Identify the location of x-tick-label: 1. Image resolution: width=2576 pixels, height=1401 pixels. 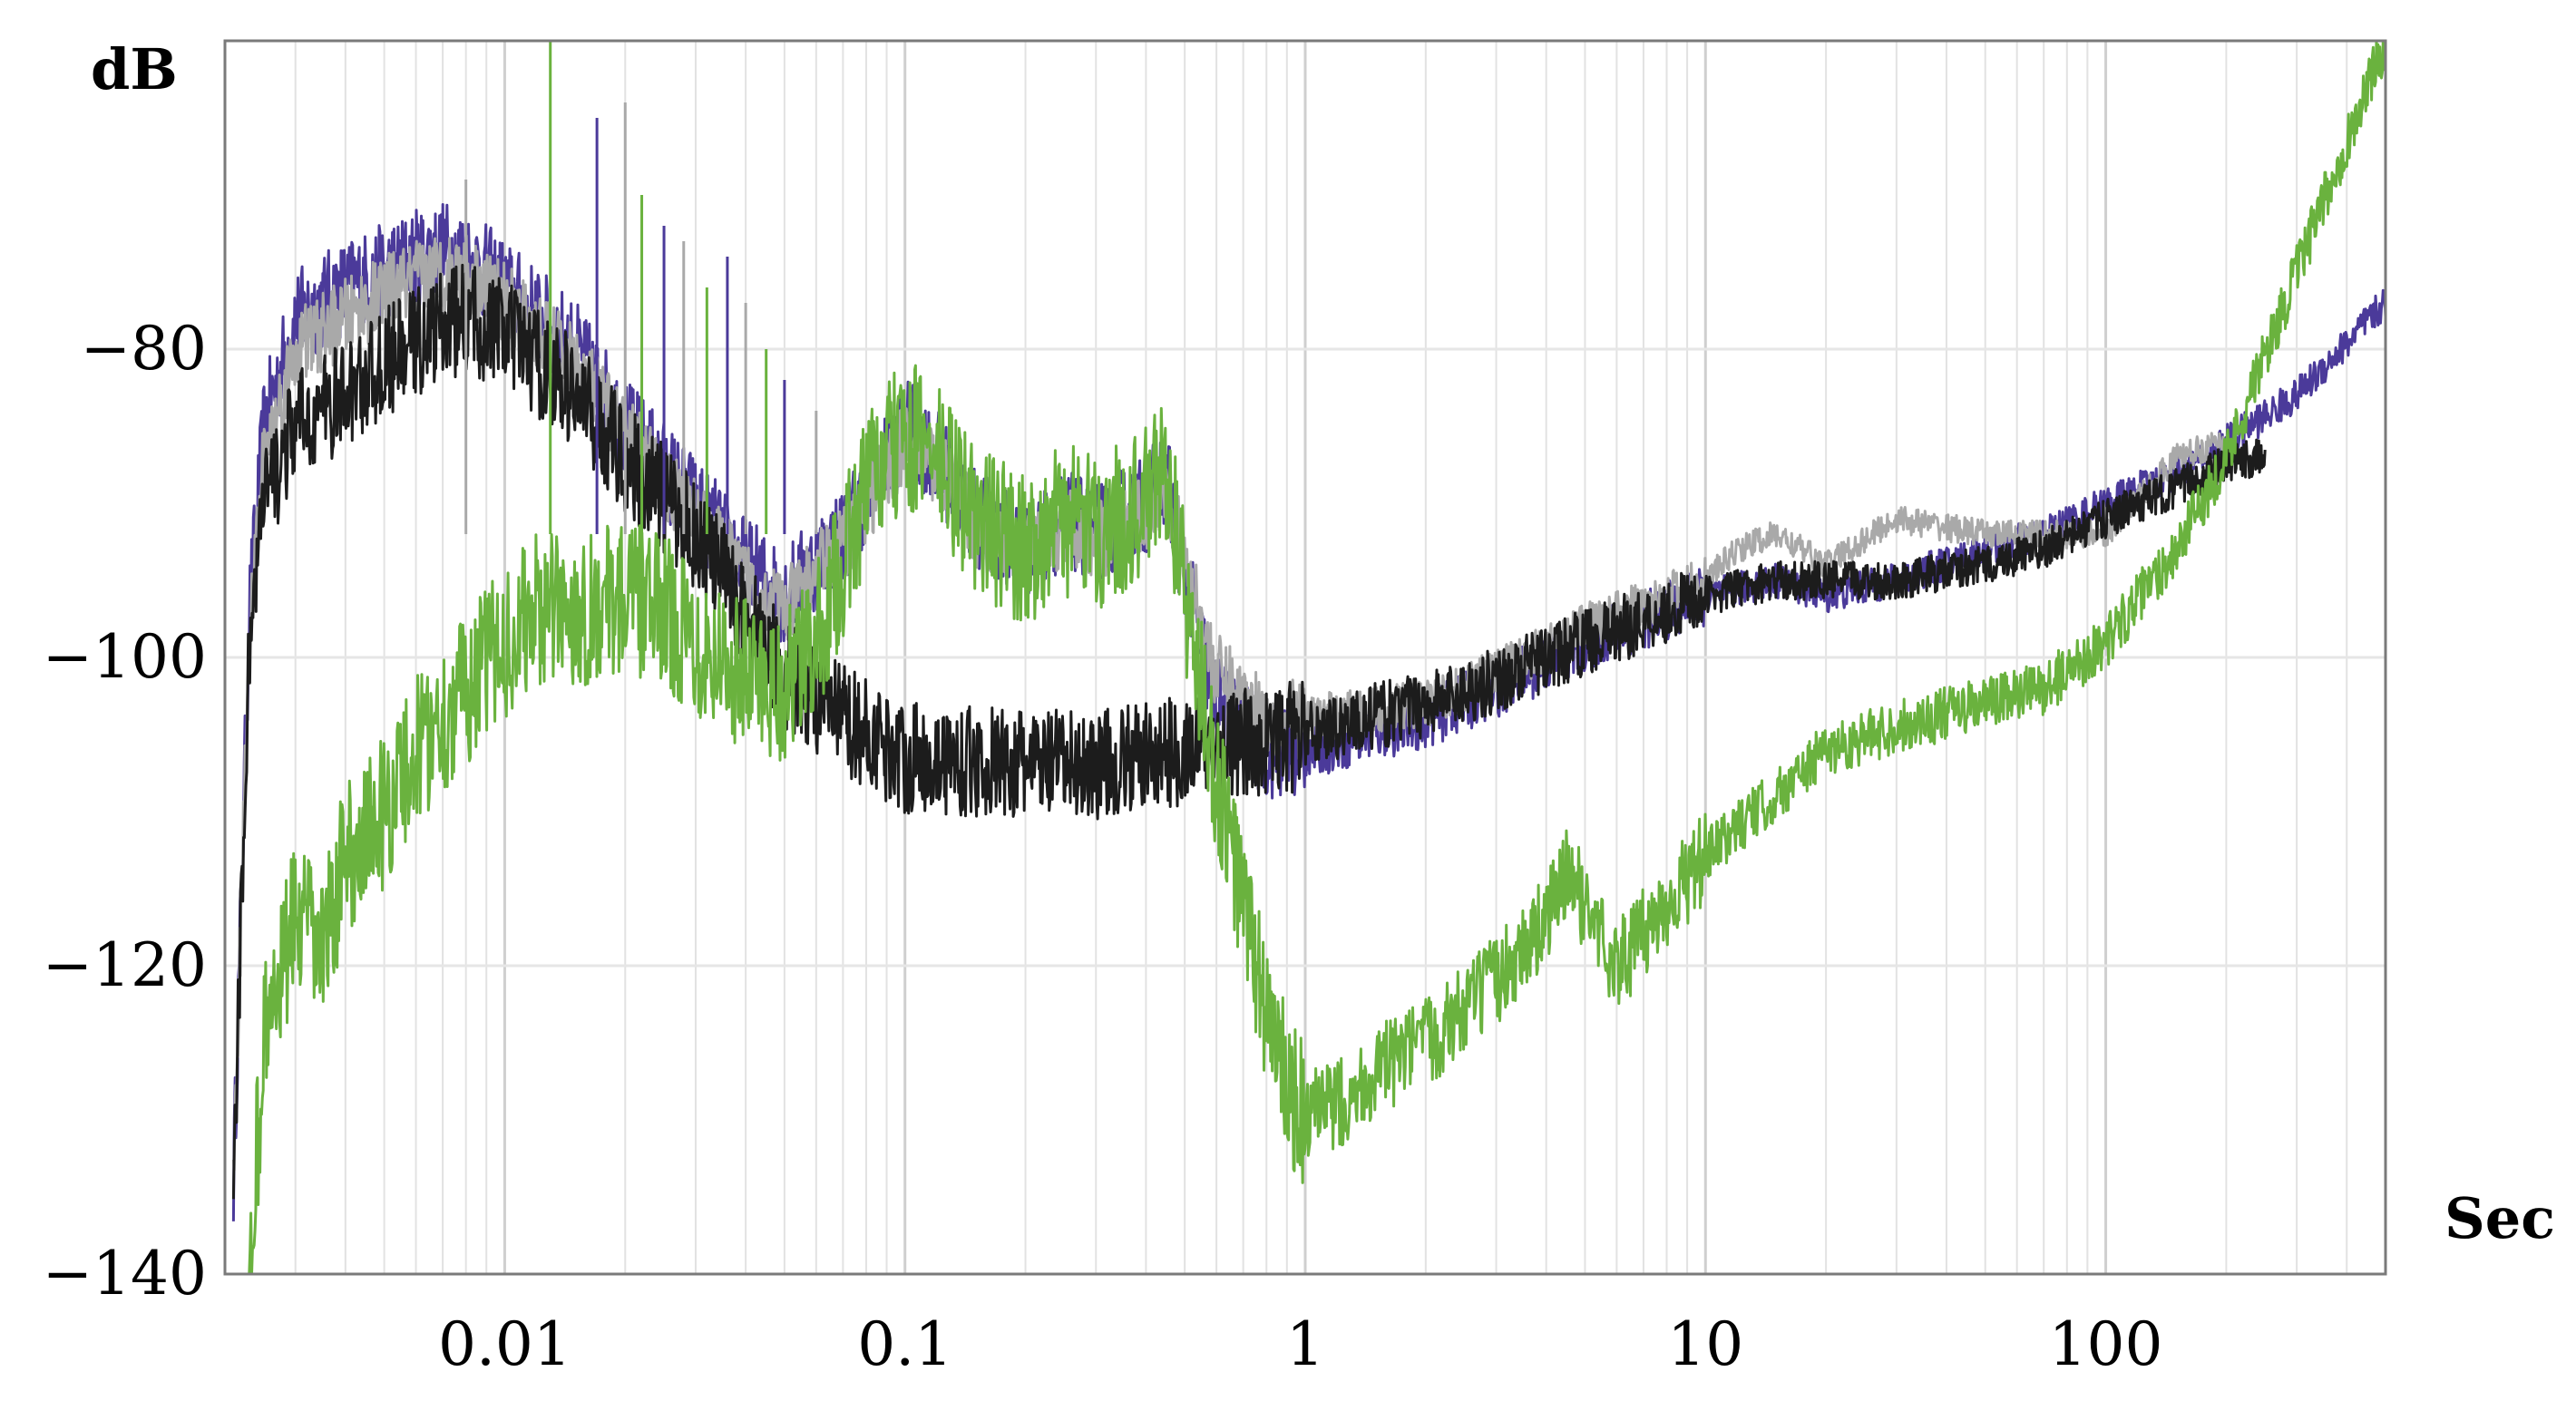
(1305, 1344).